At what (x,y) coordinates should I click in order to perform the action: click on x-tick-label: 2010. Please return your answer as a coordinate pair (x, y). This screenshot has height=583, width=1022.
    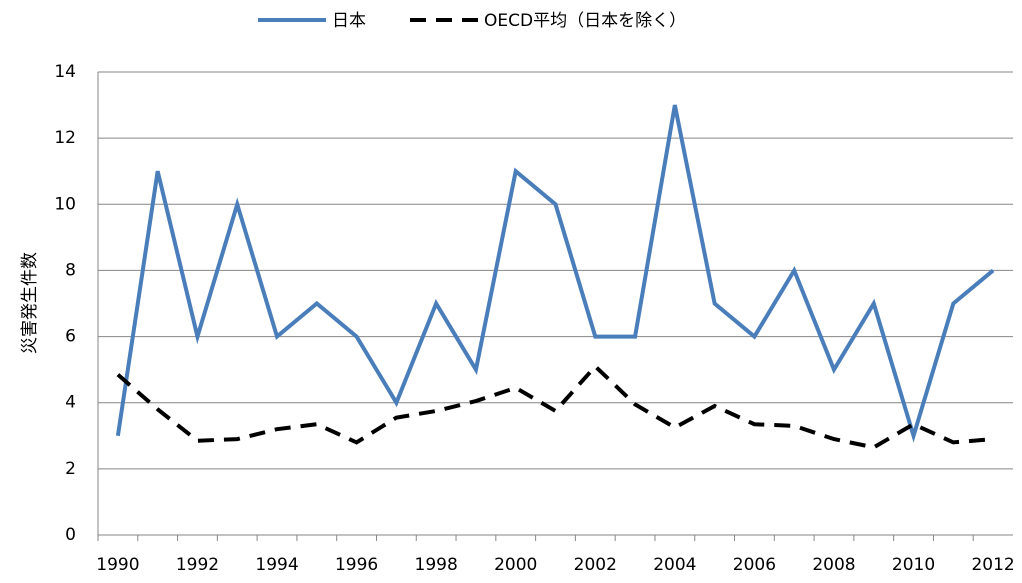
    Looking at the image, I should click on (913, 565).